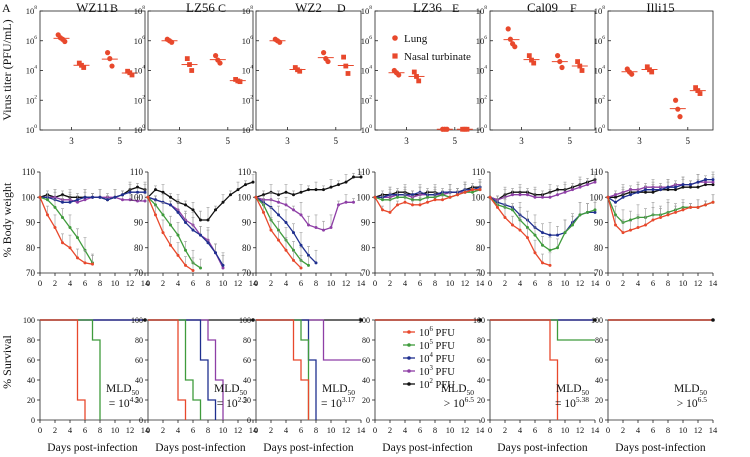 The height and width of the screenshot is (457, 750). I want to click on survival-x-tick-label: 10, so click(331, 430).